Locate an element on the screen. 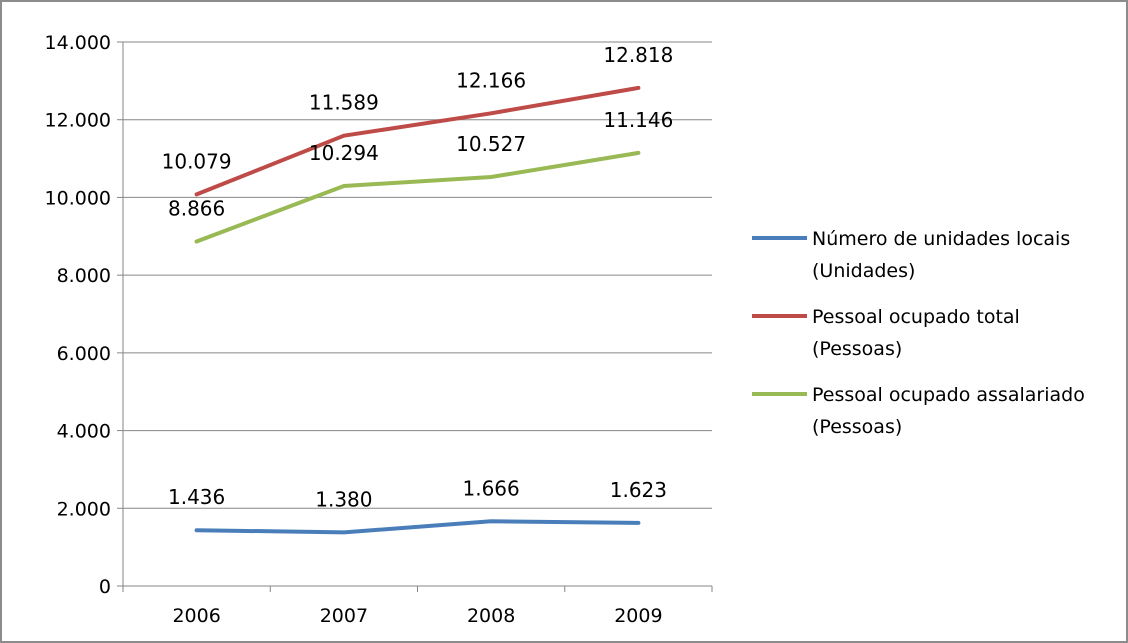 The image size is (1128, 643). x-tick-label: 2009 is located at coordinates (638, 616).